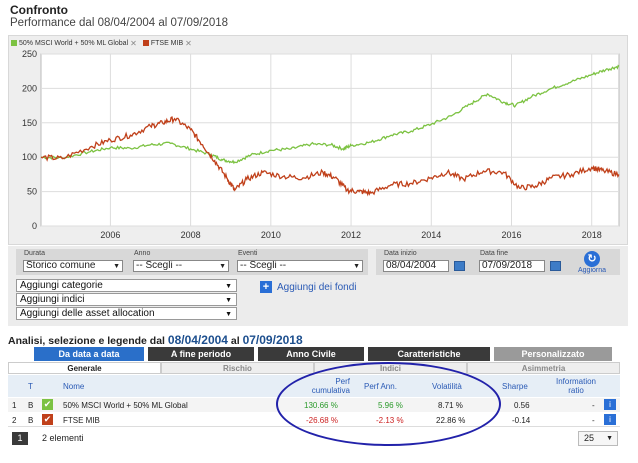 The height and width of the screenshot is (463, 638). I want to click on legend-item-ftse: FTSE MIB ✕, so click(167, 43).